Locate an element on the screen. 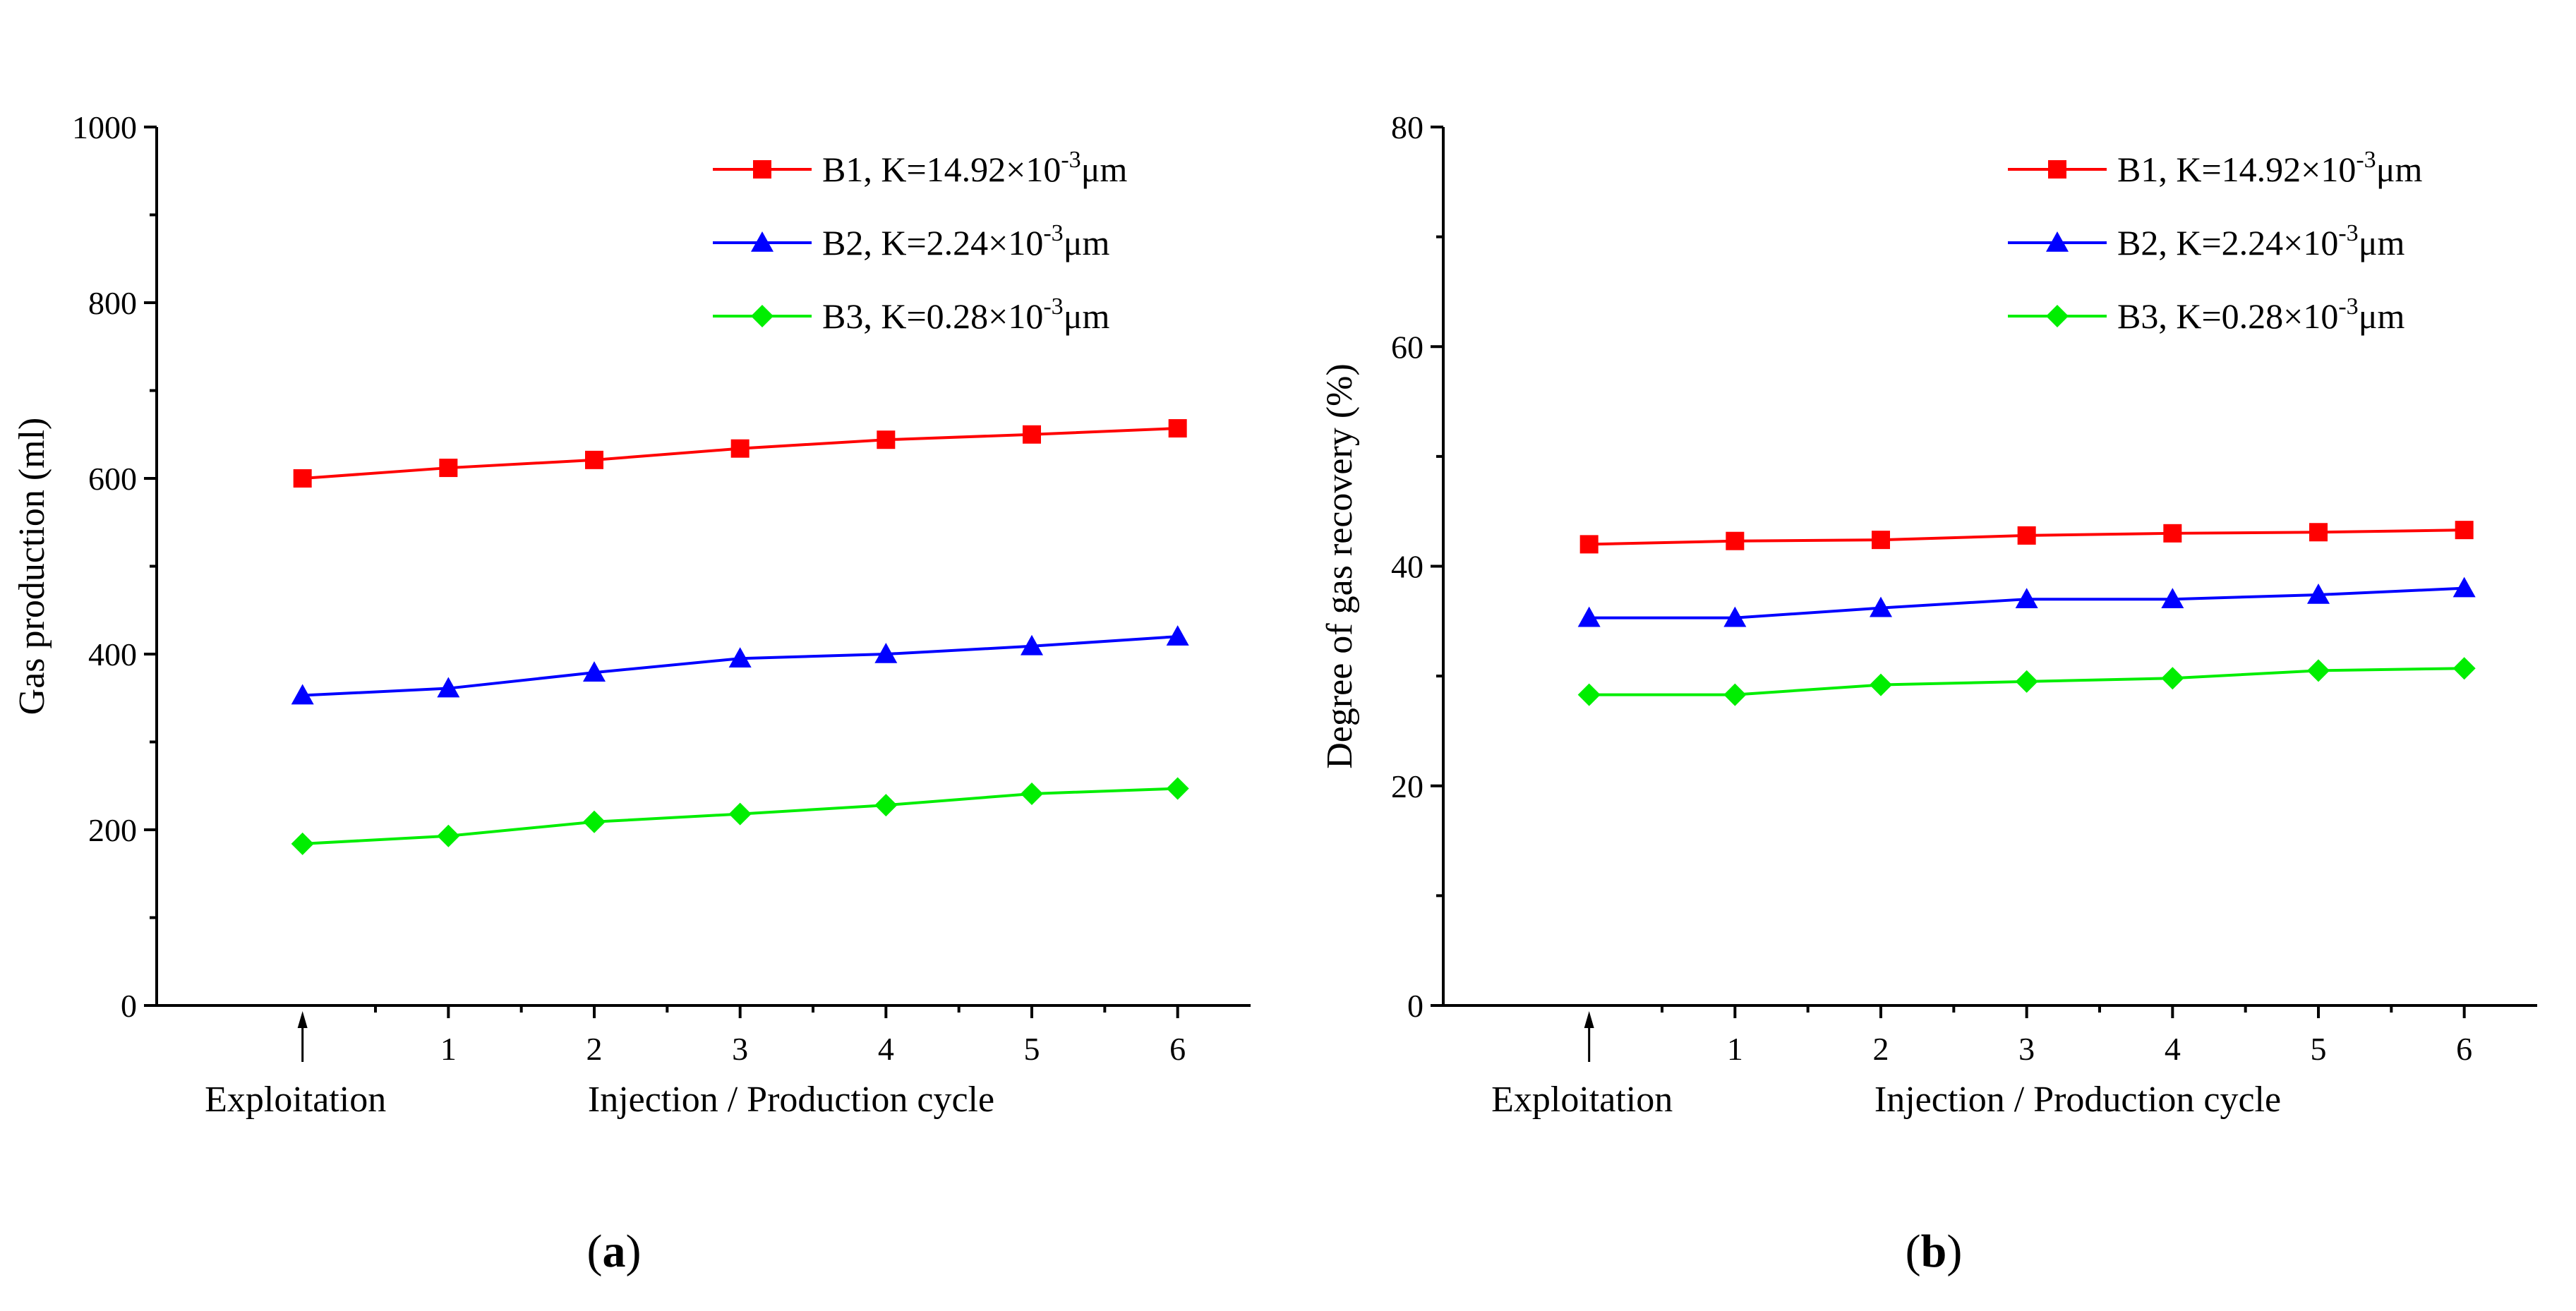 The width and height of the screenshot is (2576, 1311). y-axis-title: Gas production (ml) is located at coordinates (32, 567).